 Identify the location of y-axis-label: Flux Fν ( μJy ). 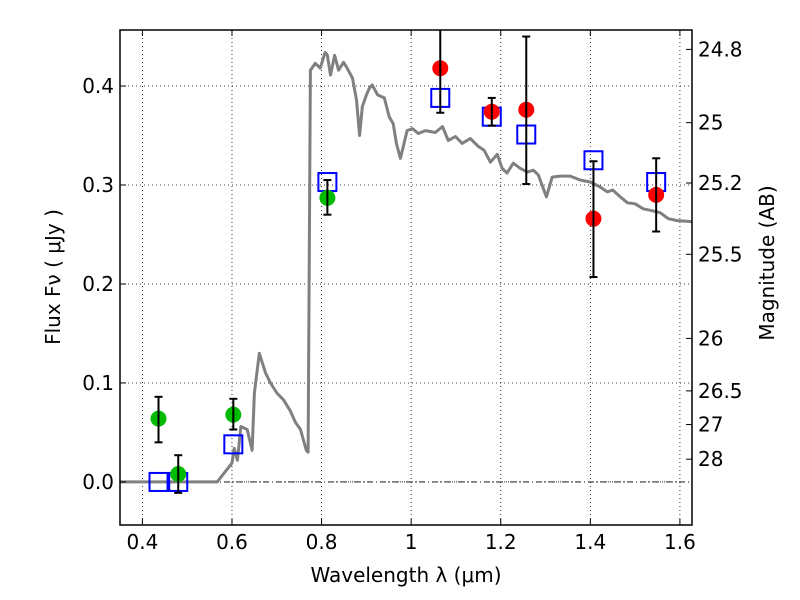
(53, 277).